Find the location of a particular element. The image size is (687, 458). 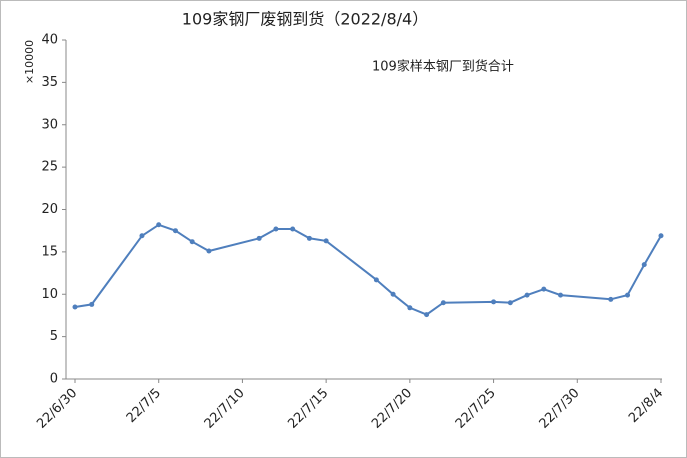

y-tick-label: 35 is located at coordinates (49, 82).